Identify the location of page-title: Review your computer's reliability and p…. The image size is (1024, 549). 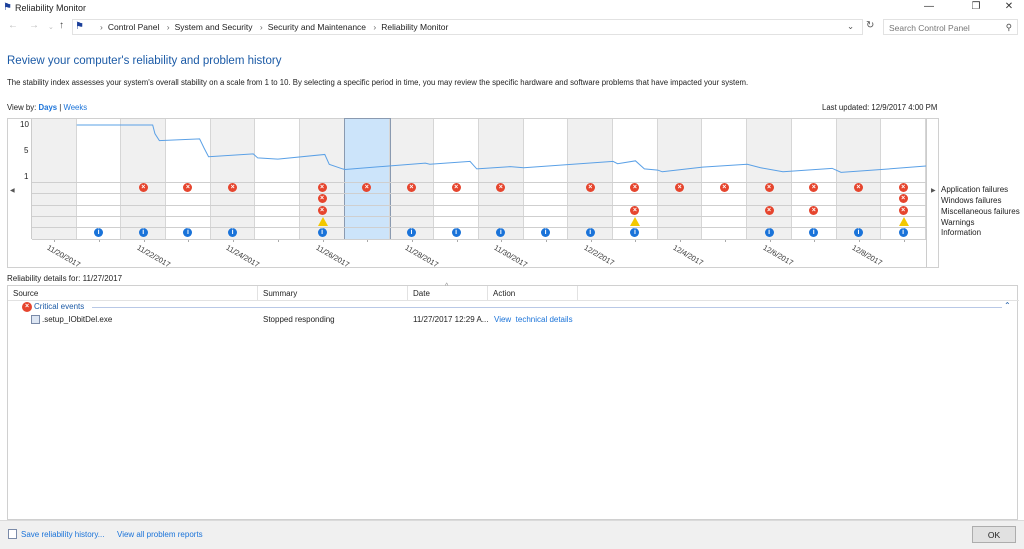
(144, 61).